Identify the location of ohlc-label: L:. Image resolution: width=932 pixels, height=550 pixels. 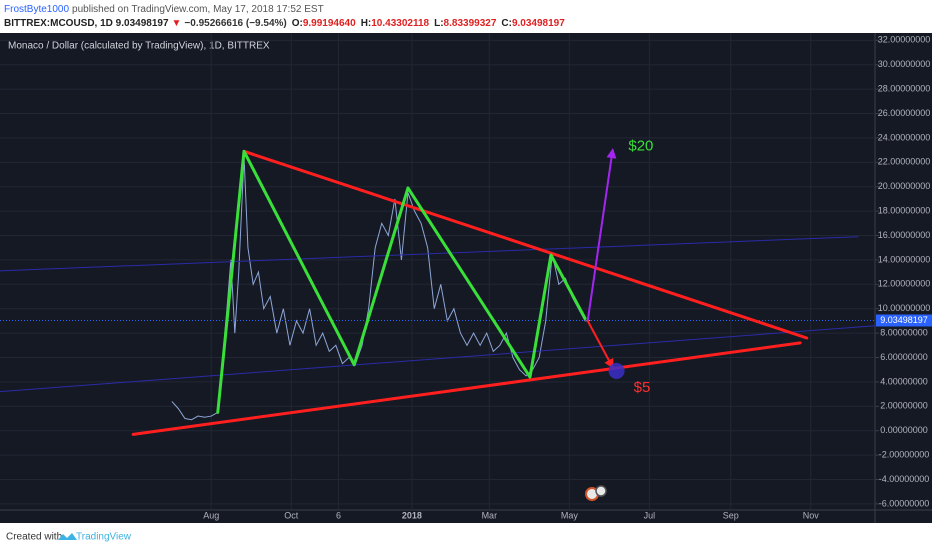
(438, 23).